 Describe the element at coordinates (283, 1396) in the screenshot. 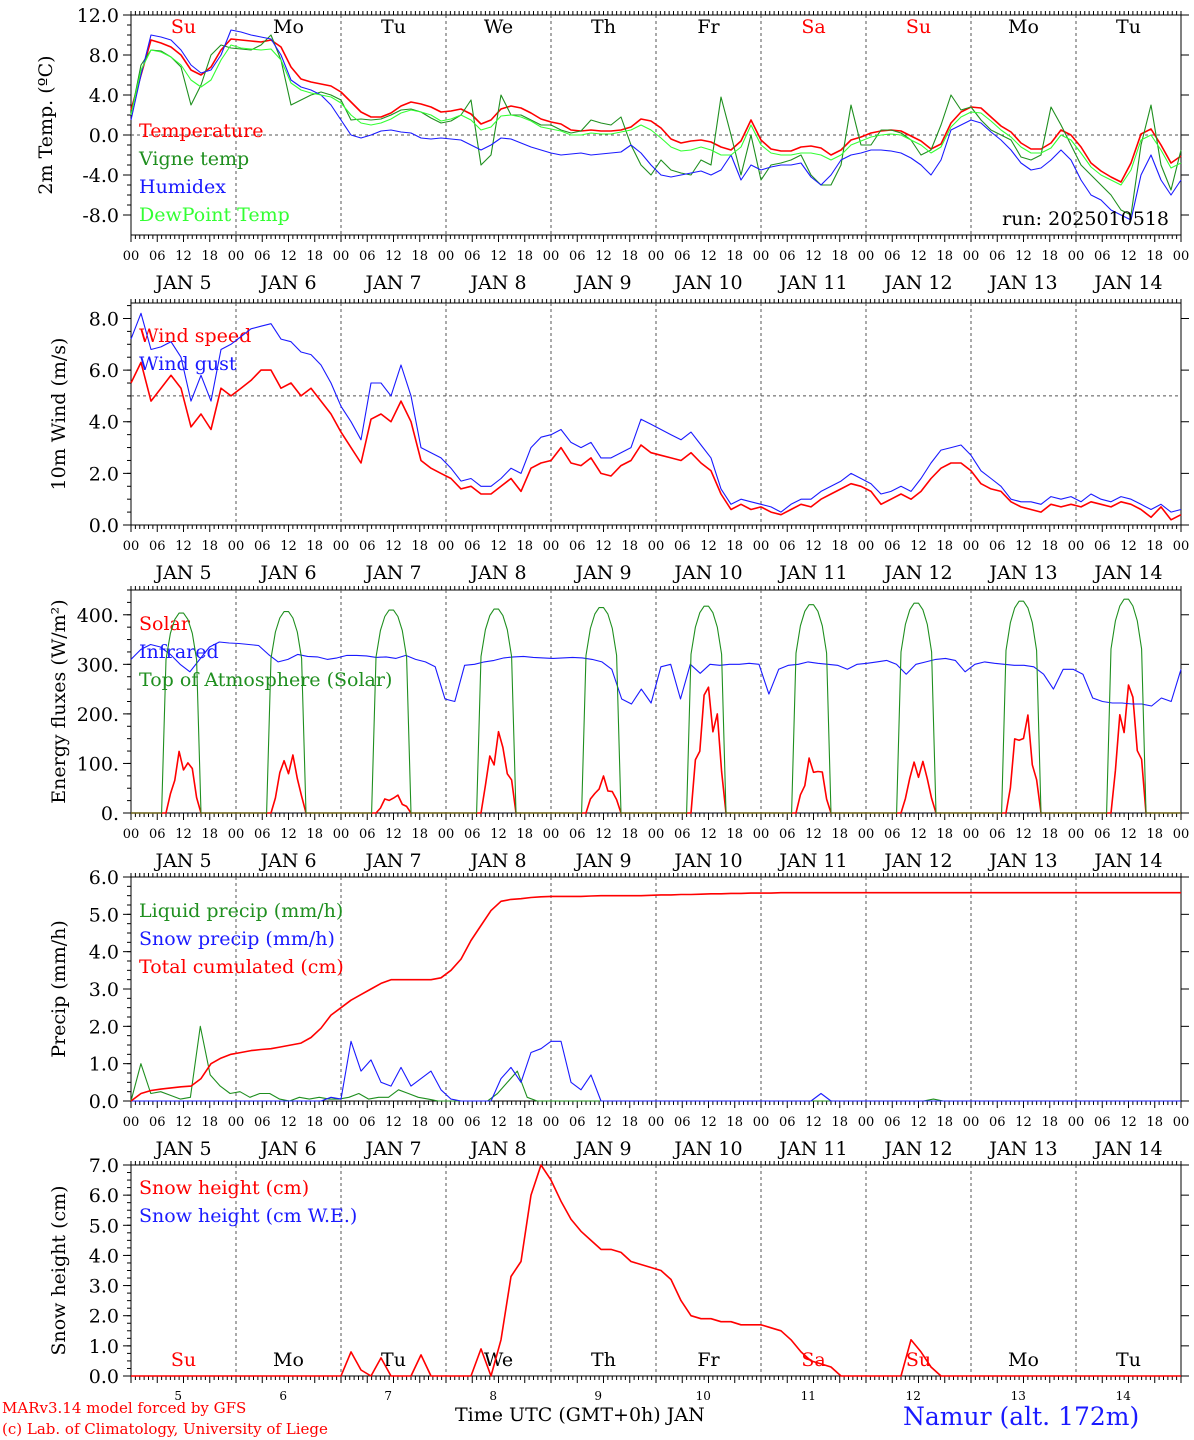

I see `day-number-label: 6` at that location.